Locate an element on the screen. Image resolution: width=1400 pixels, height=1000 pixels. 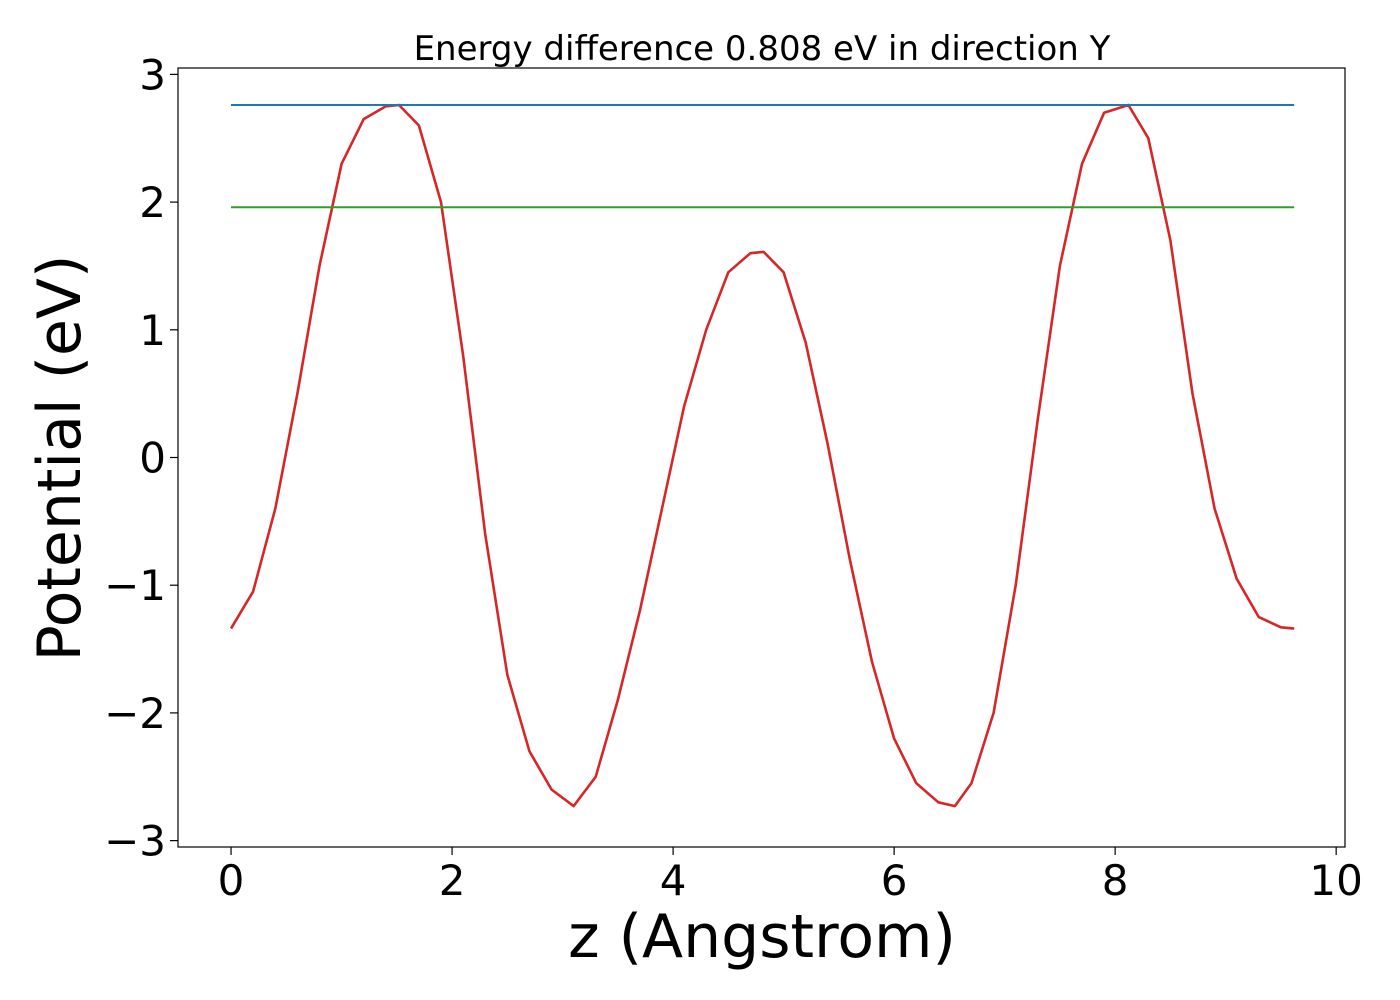
y-tick-label: 0 is located at coordinates (152, 458).